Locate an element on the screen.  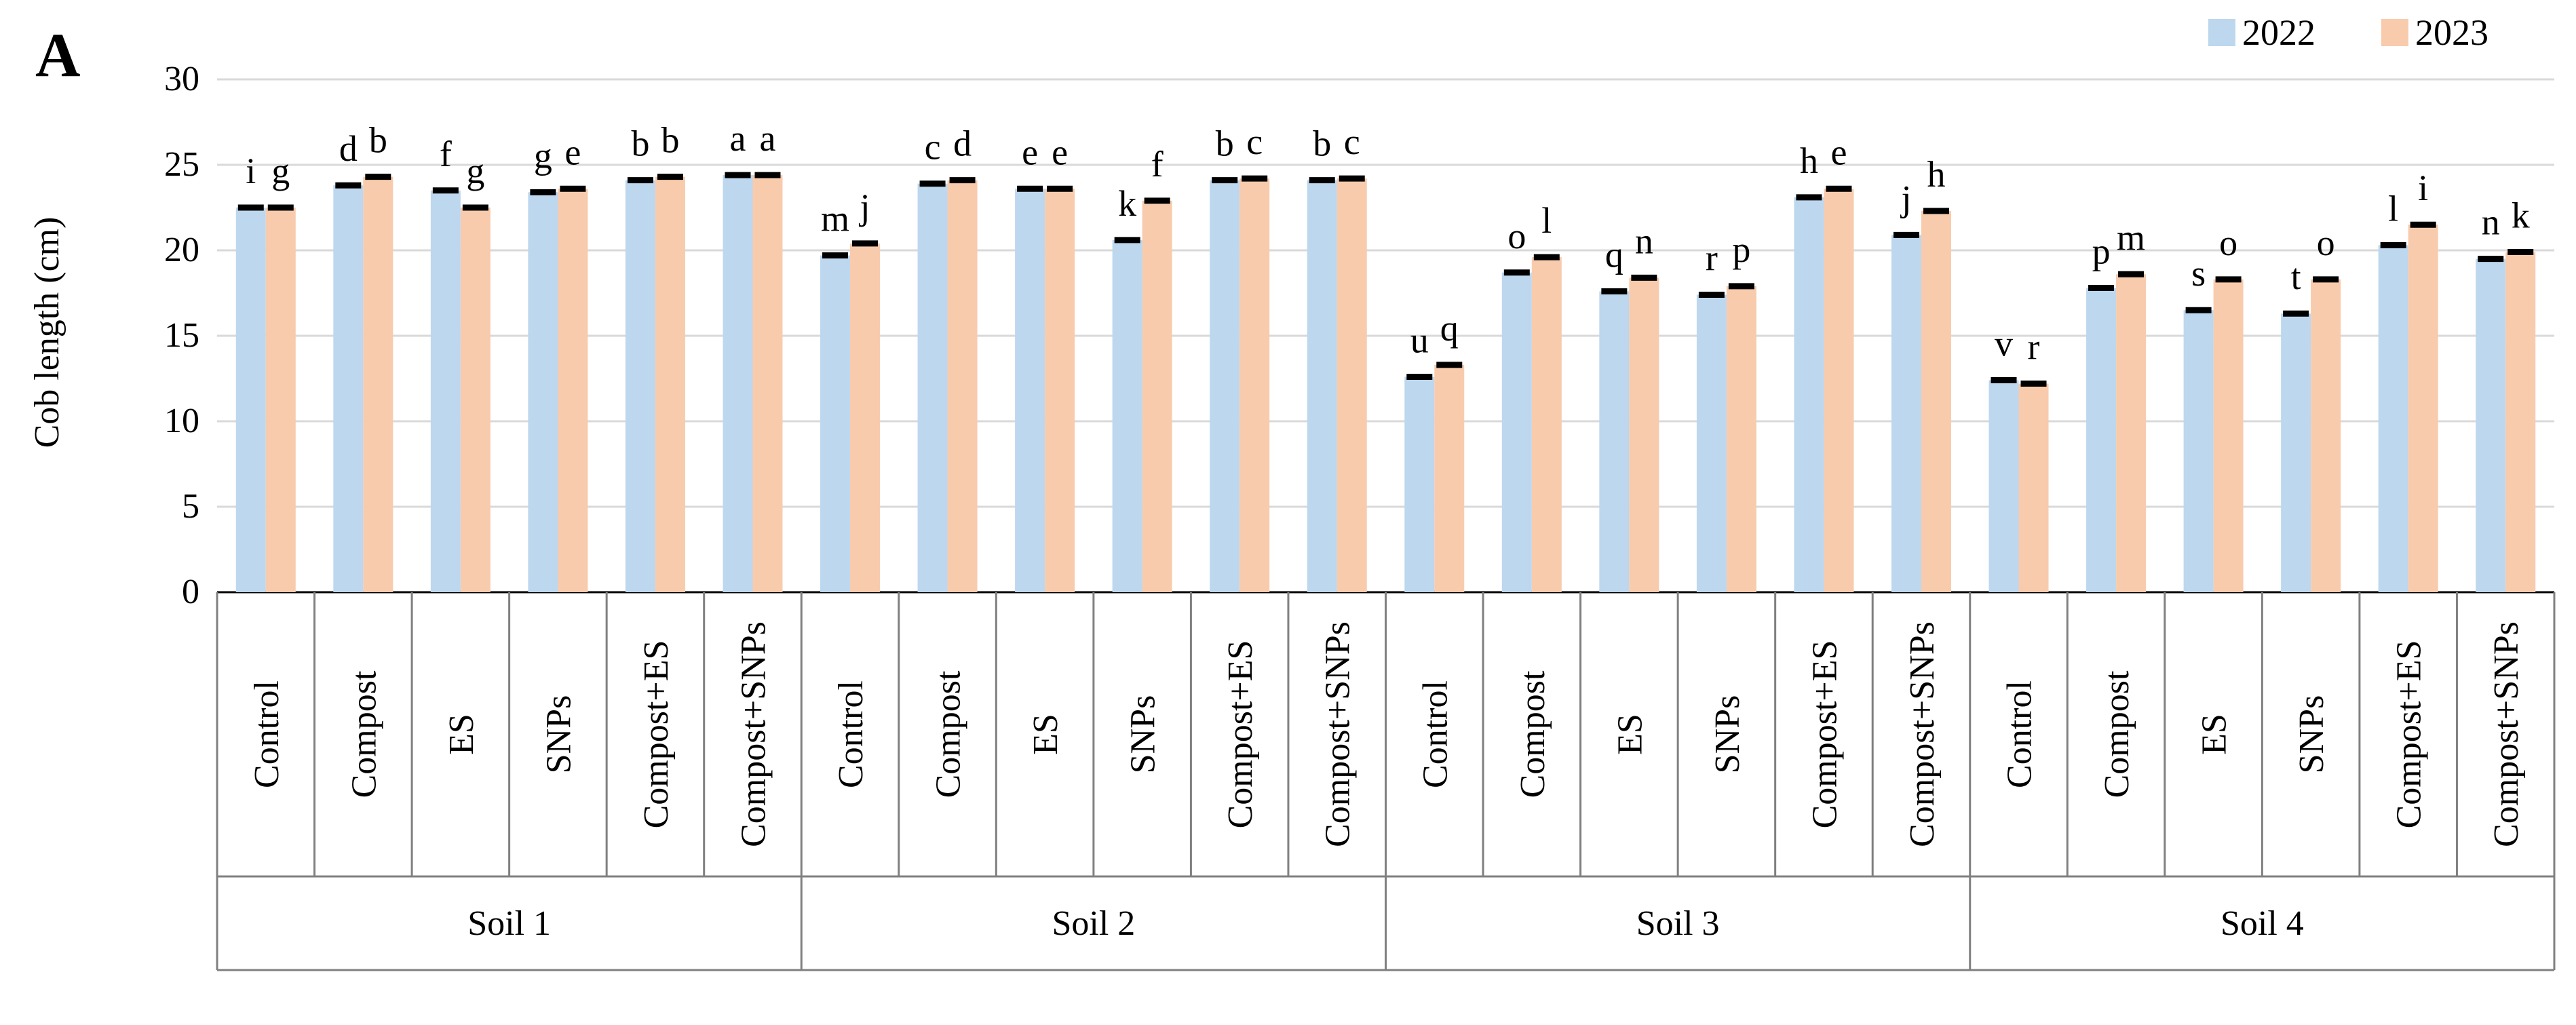
y-tick-label: 15 is located at coordinates (181, 335).